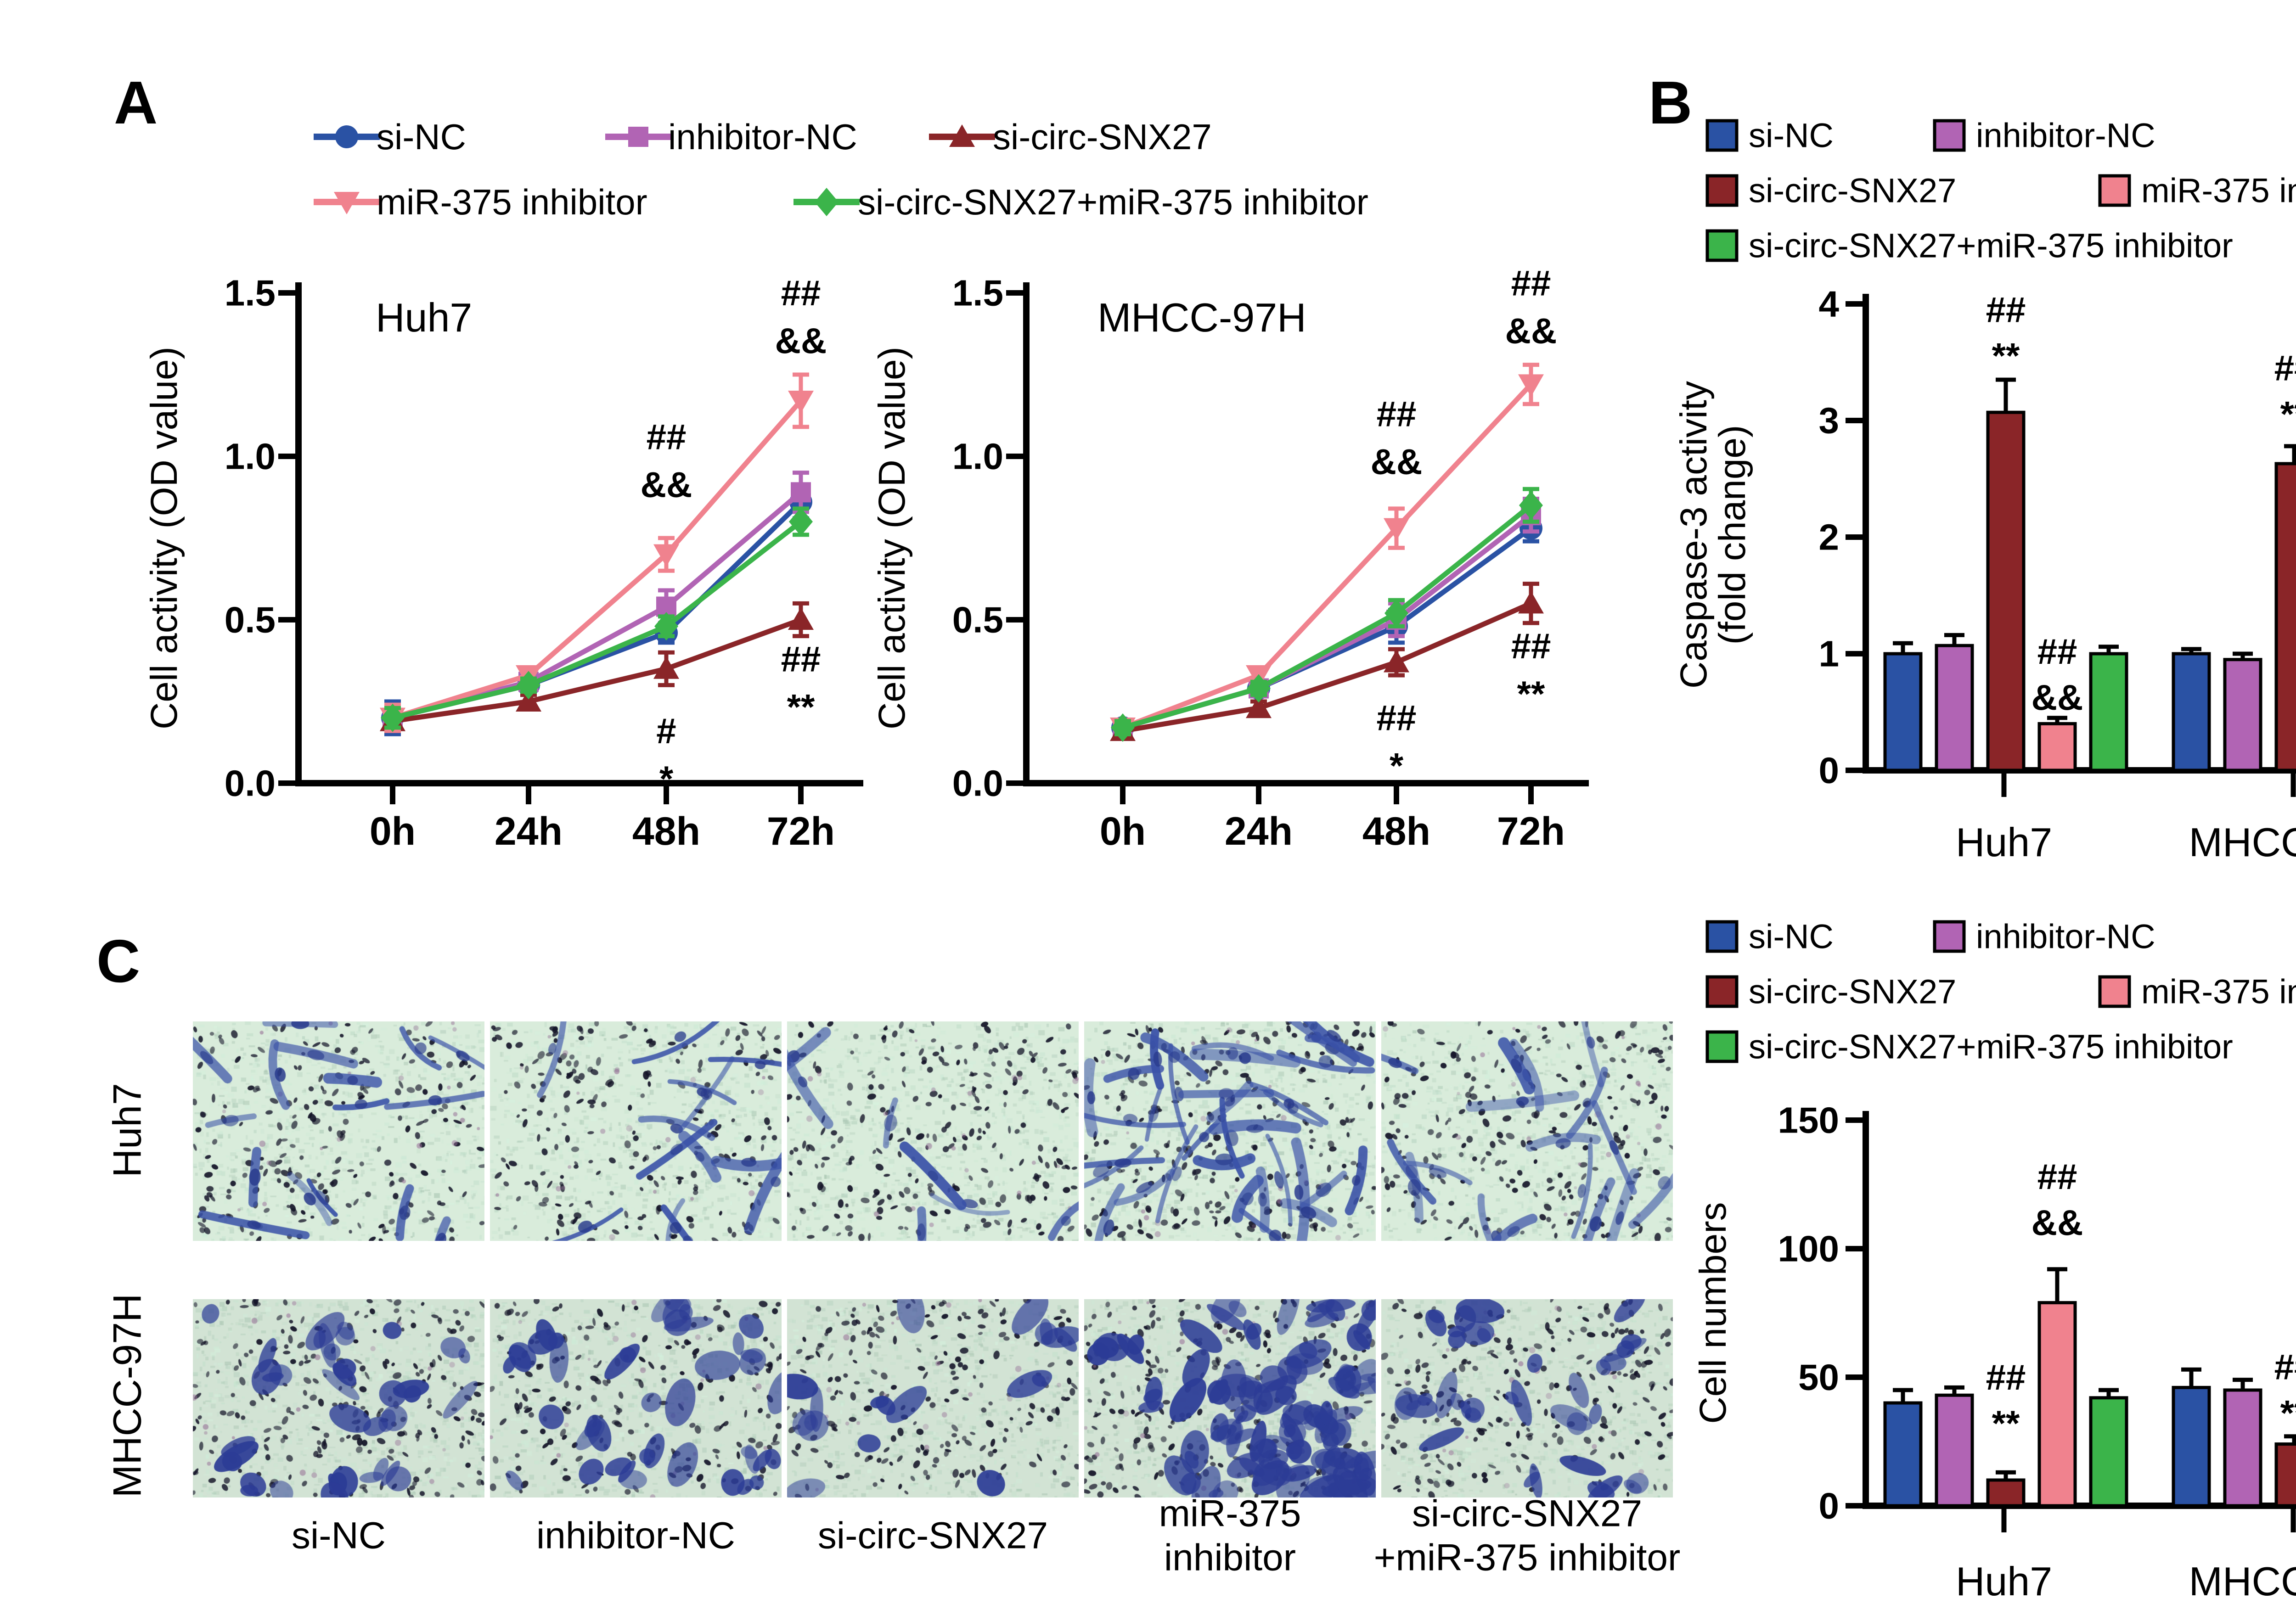  Describe the element at coordinates (1201, 317) in the screenshot. I see `chart-title: MHCC-97H` at that location.